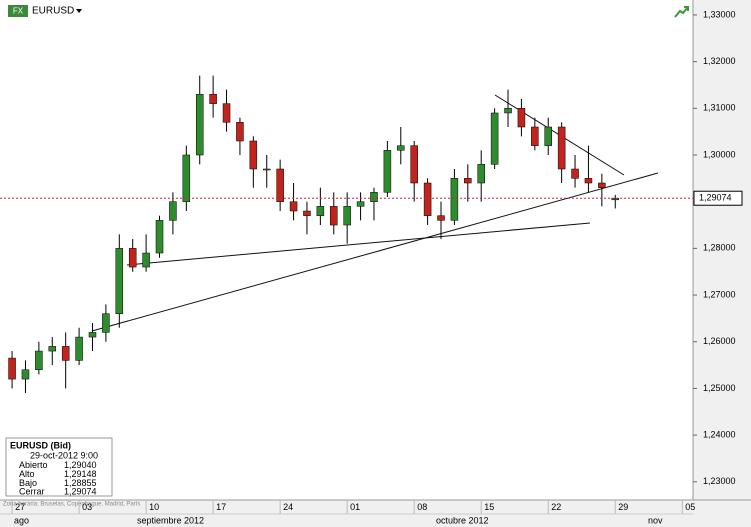  Describe the element at coordinates (719, 341) in the screenshot. I see `y-tick-label: 1,26000` at that location.